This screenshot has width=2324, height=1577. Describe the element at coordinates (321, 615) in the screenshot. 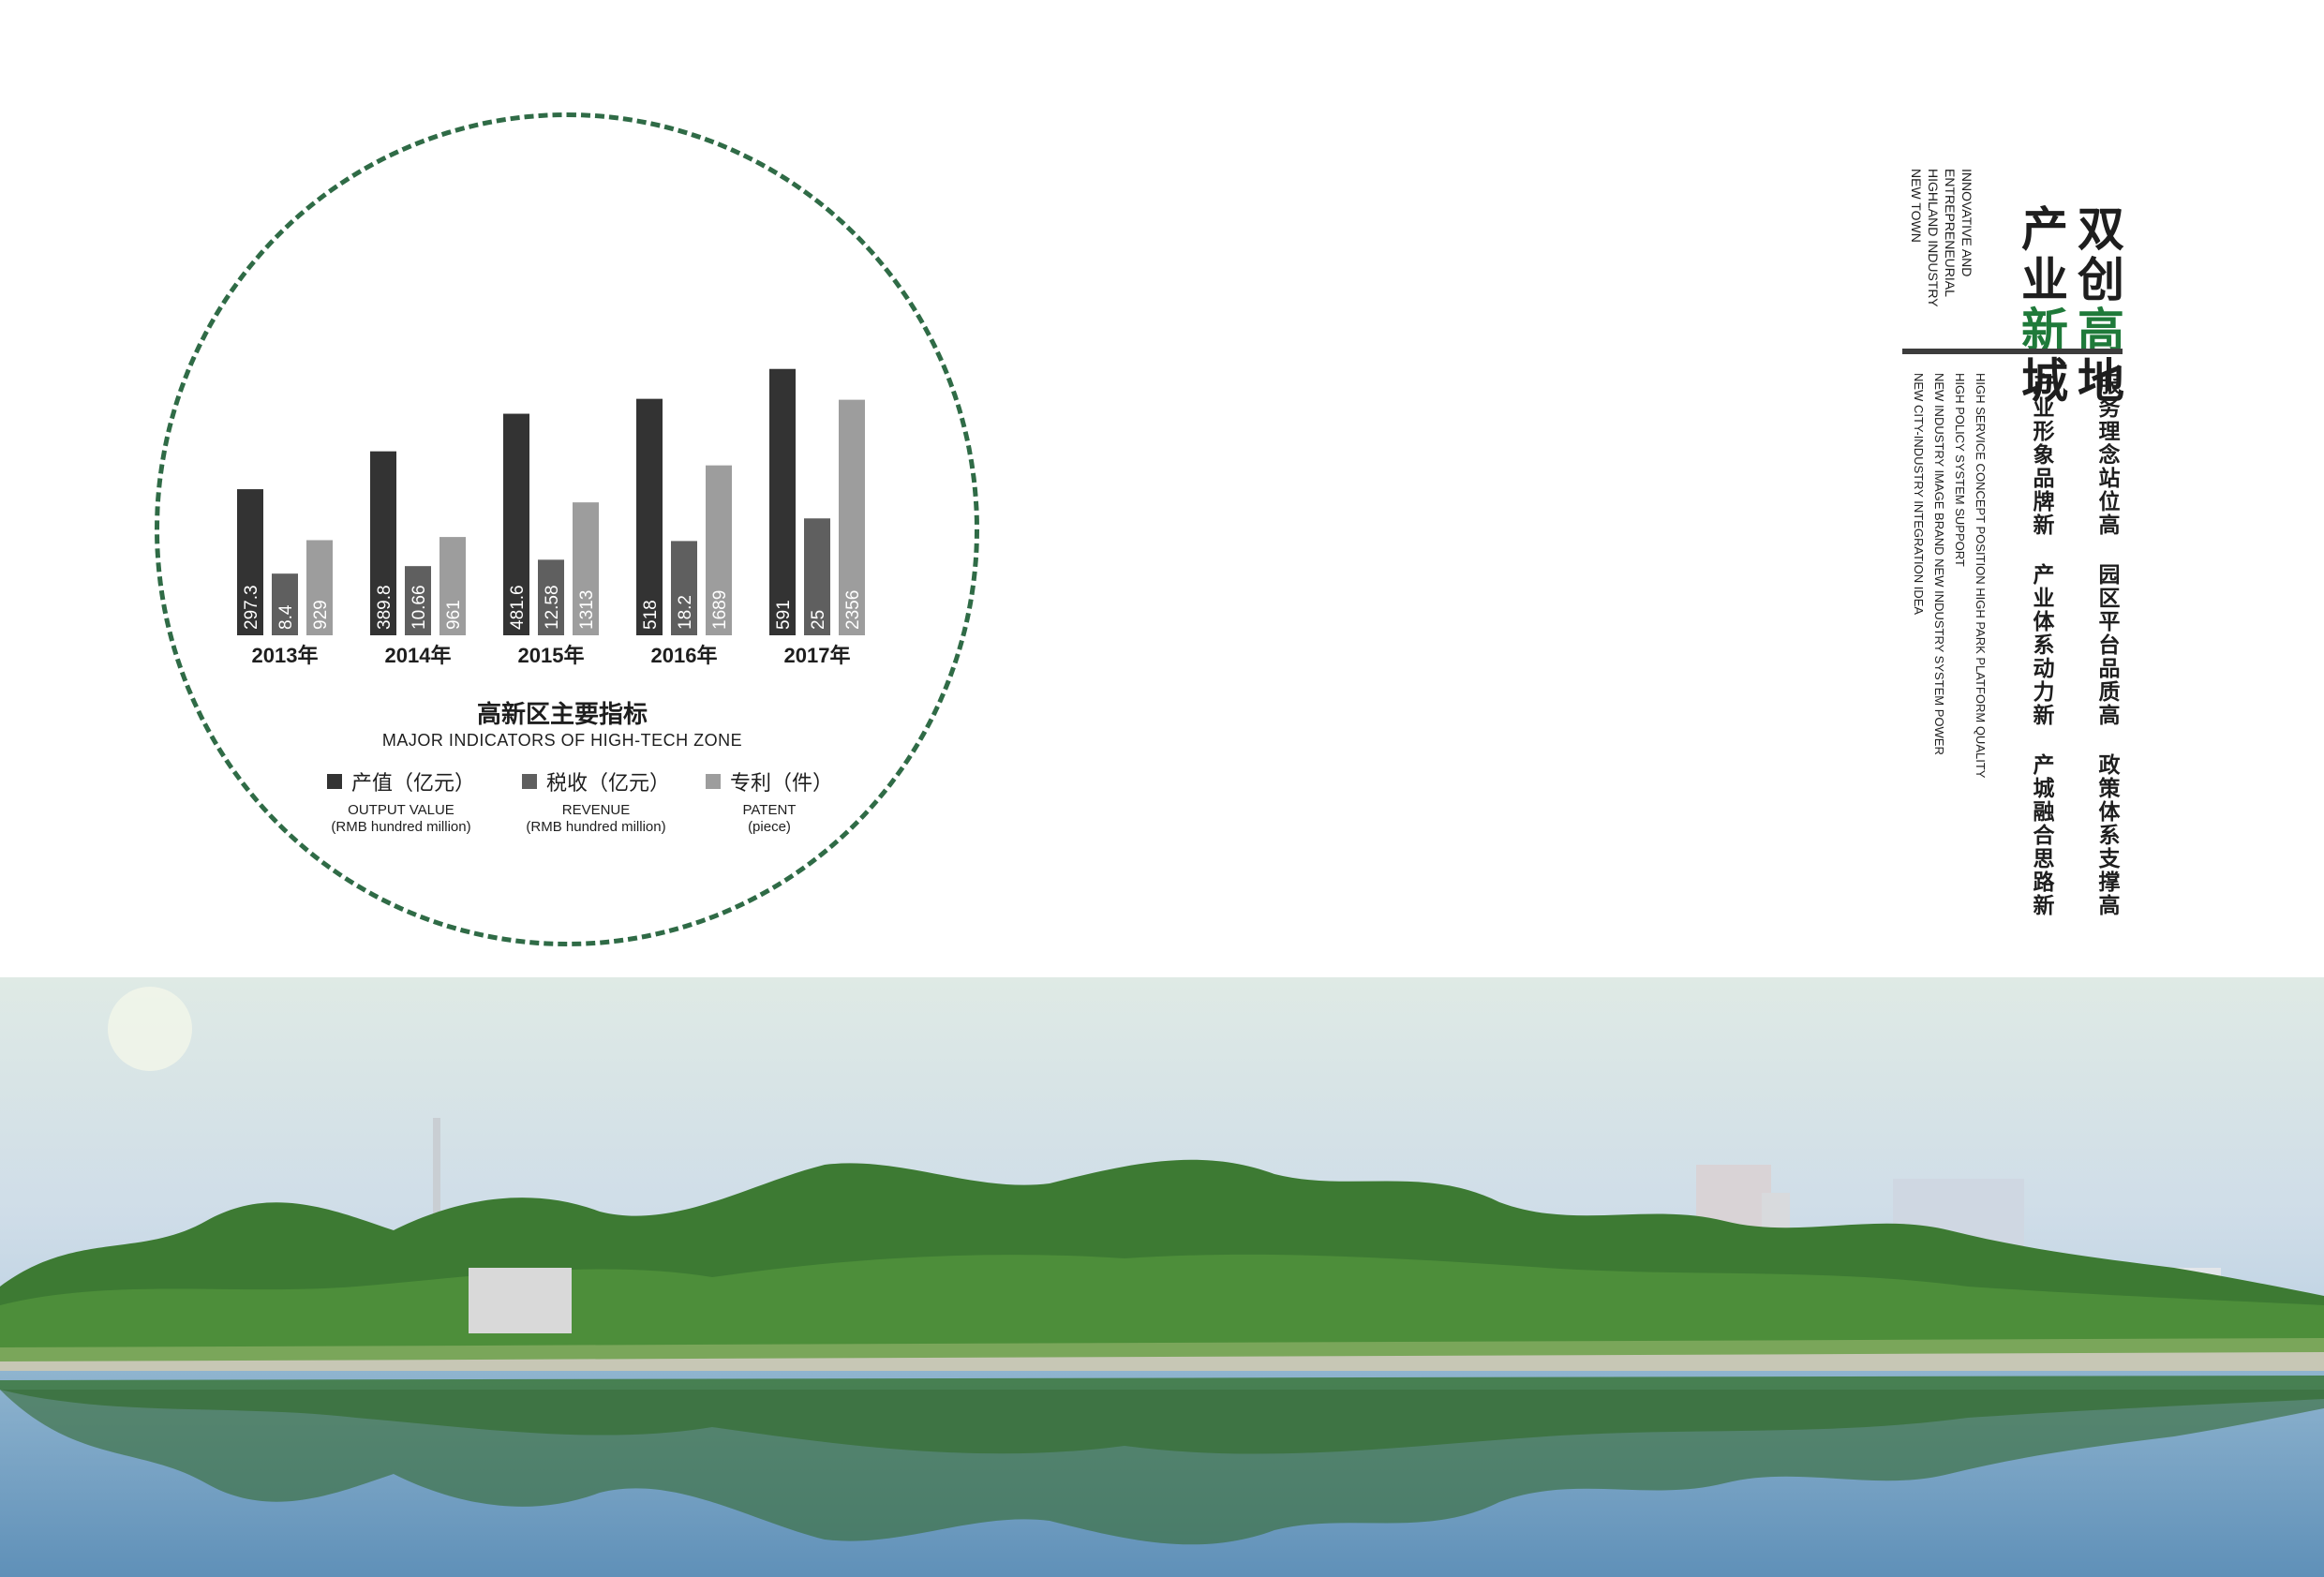

I see `data-label-2-0: 929` at that location.